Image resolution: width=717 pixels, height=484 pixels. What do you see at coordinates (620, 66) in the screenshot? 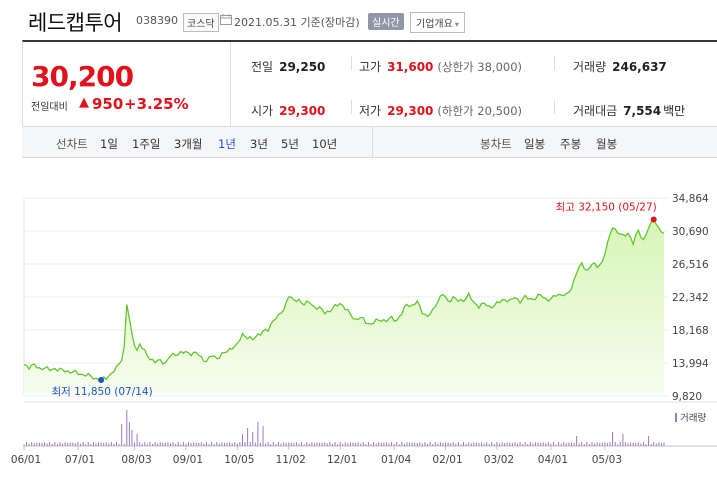
I see `volume-stat: 거래량 246,637` at bounding box center [620, 66].